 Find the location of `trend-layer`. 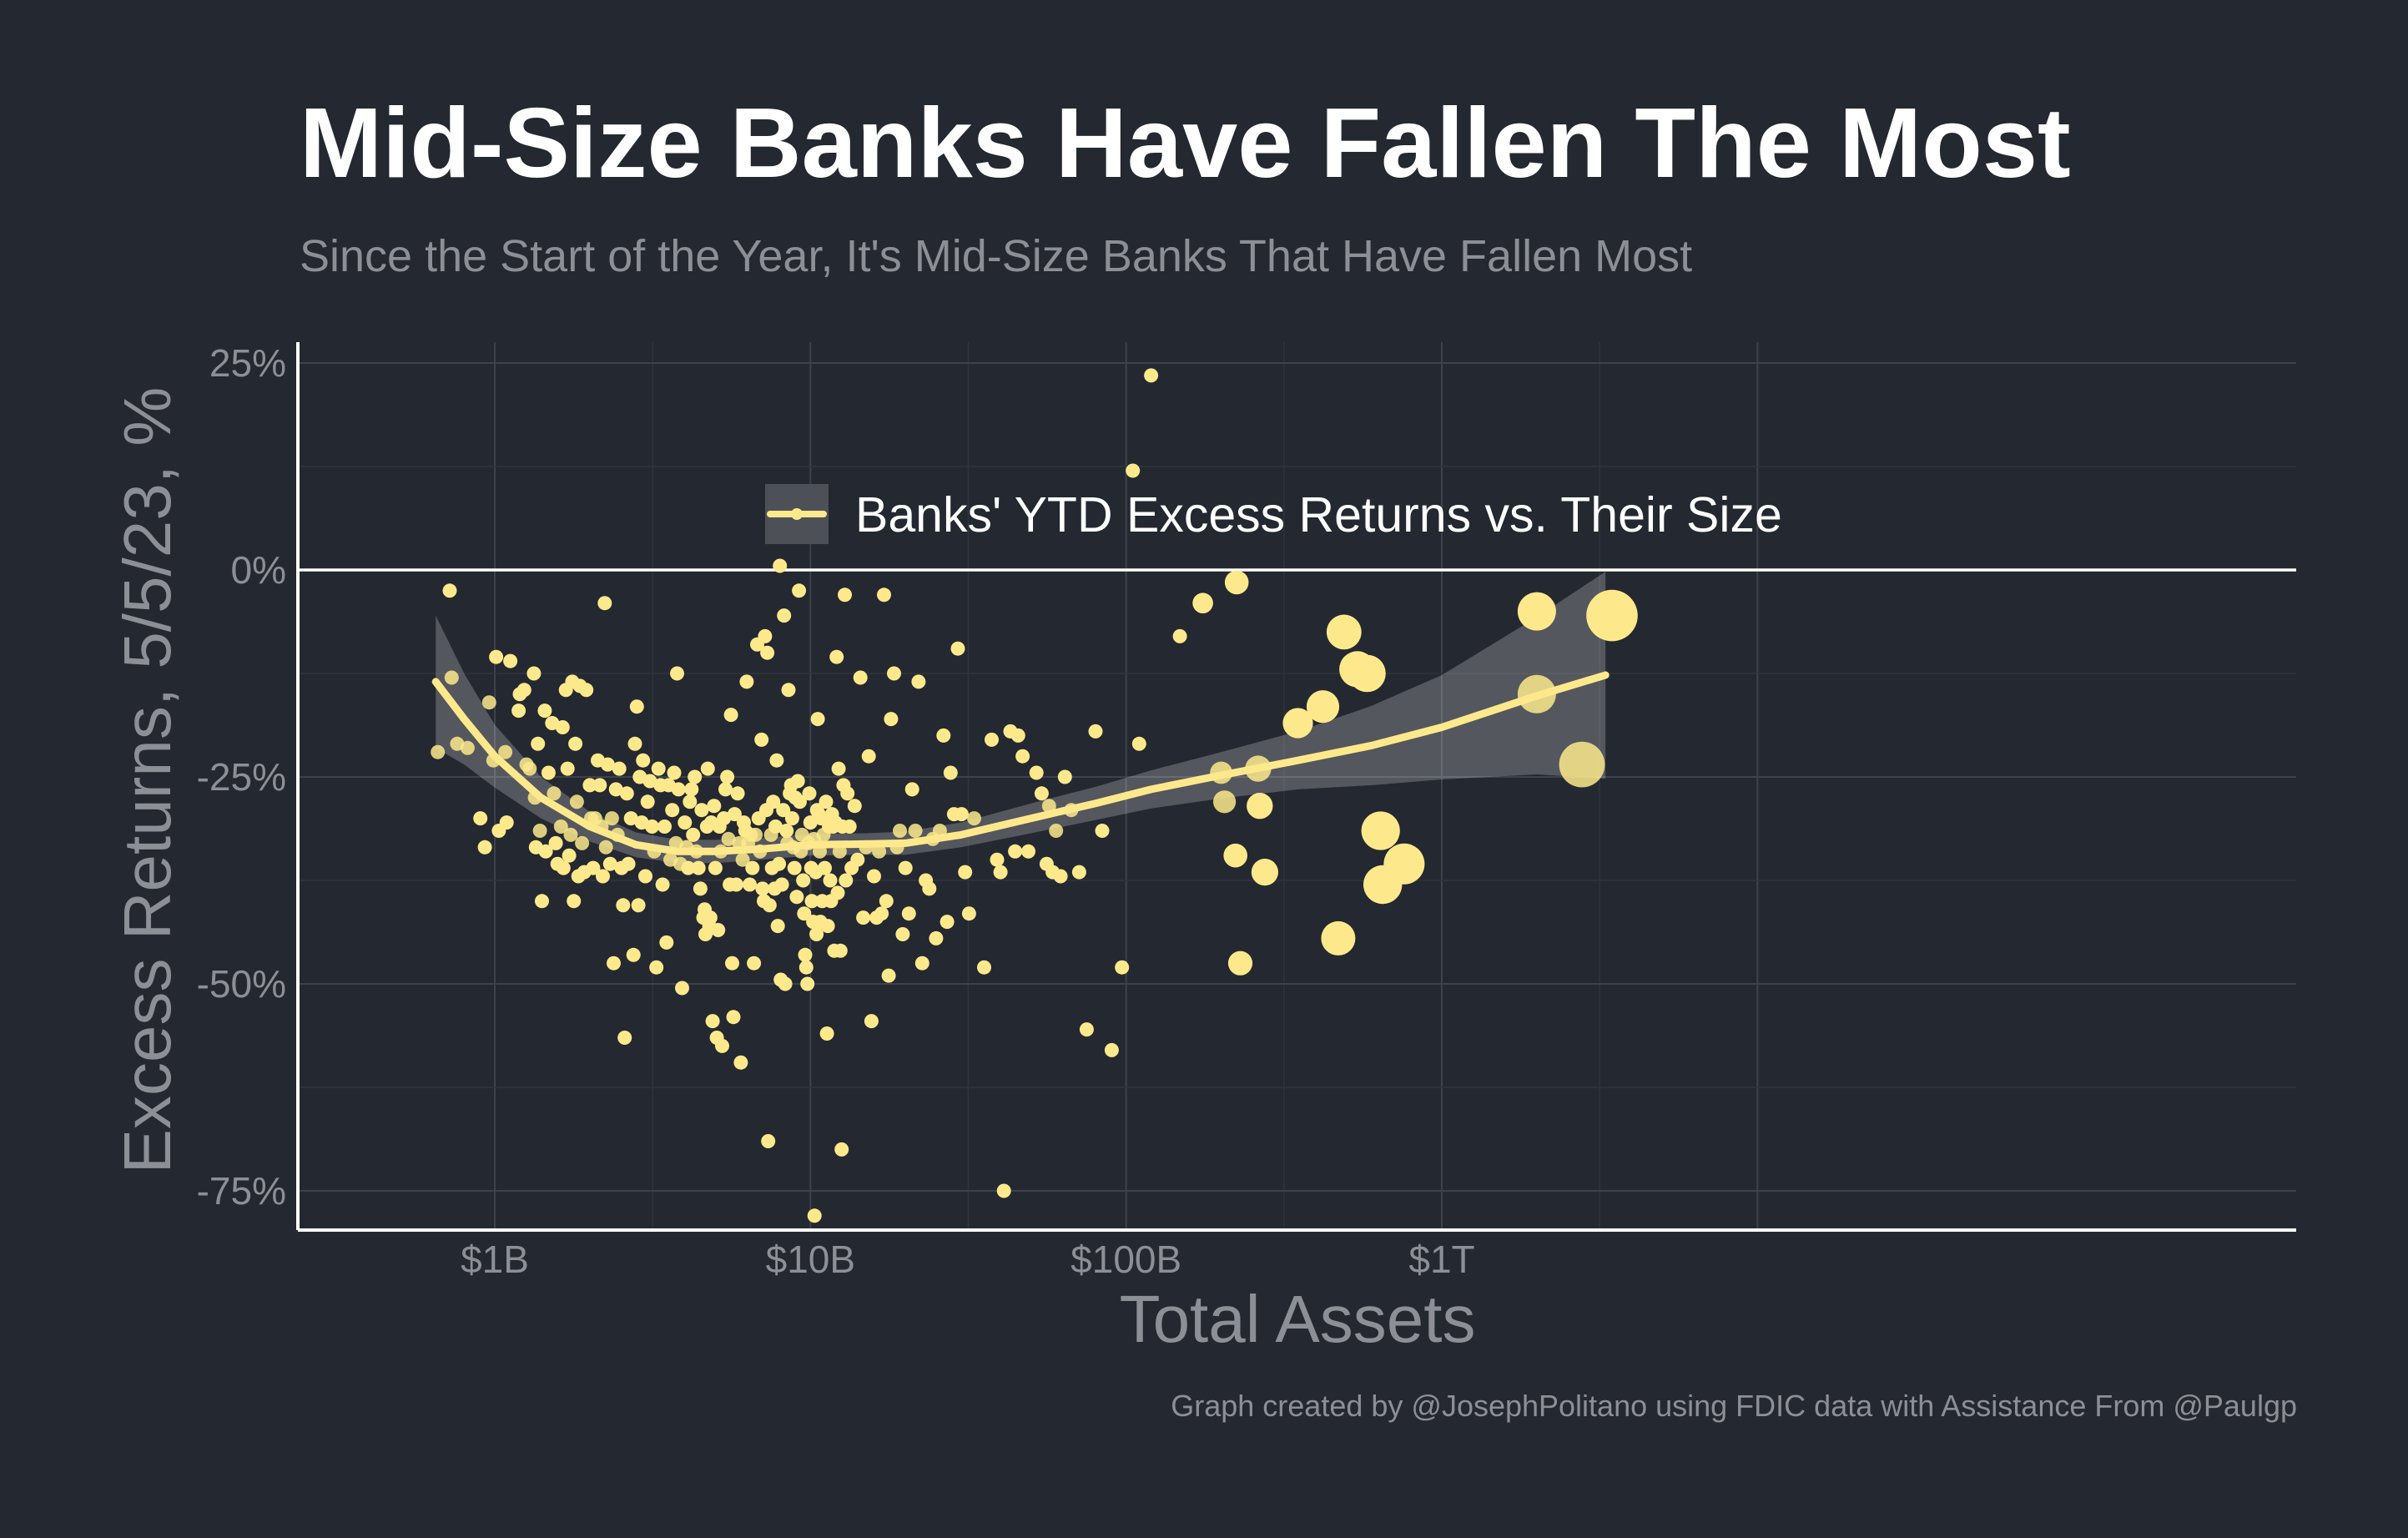

trend-layer is located at coordinates (1020, 763).